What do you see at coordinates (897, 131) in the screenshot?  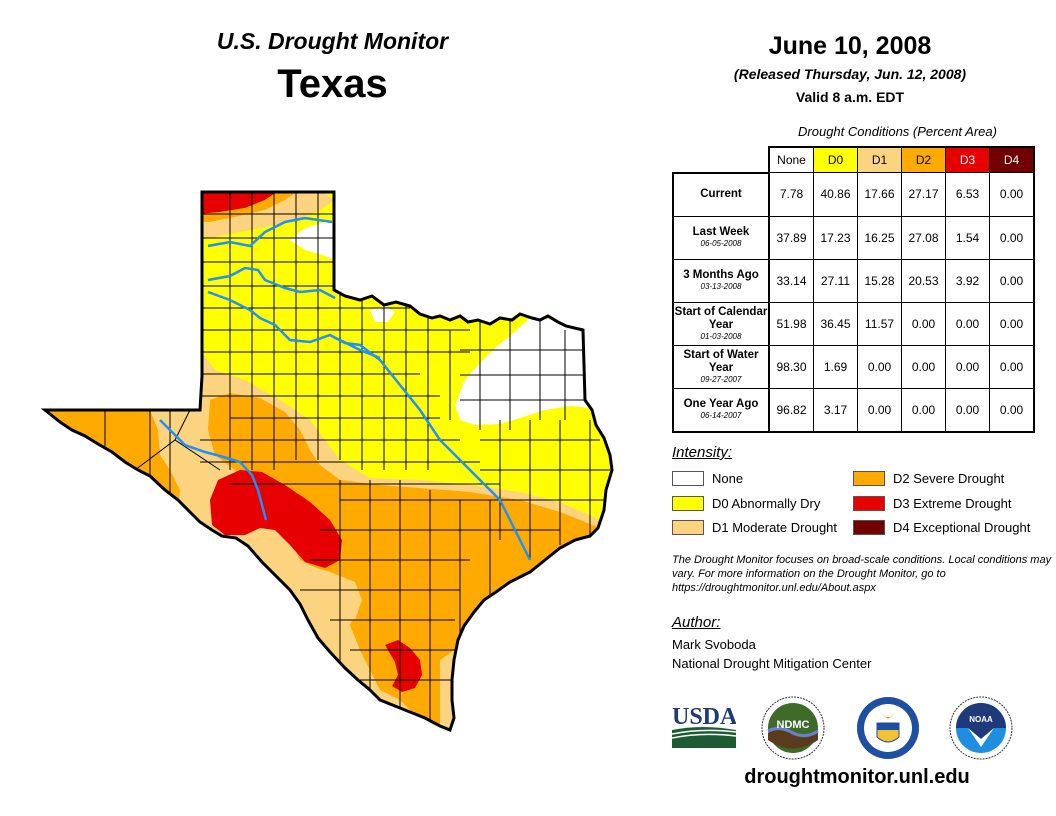 I see `table-caption: Drought Conditions (Percent Area)` at bounding box center [897, 131].